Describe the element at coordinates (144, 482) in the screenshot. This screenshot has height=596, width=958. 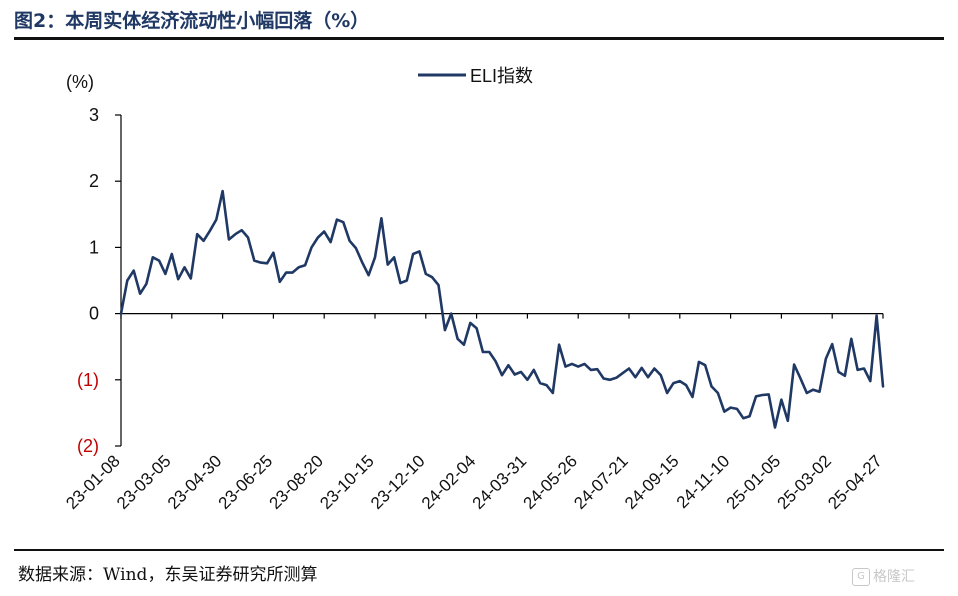
I see `x-tick-label: 23-03-05` at that location.